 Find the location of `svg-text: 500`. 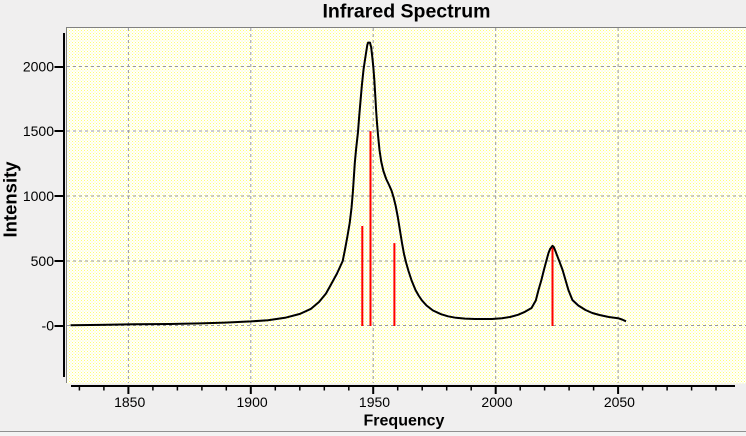

svg-text: 500 is located at coordinates (43, 261).